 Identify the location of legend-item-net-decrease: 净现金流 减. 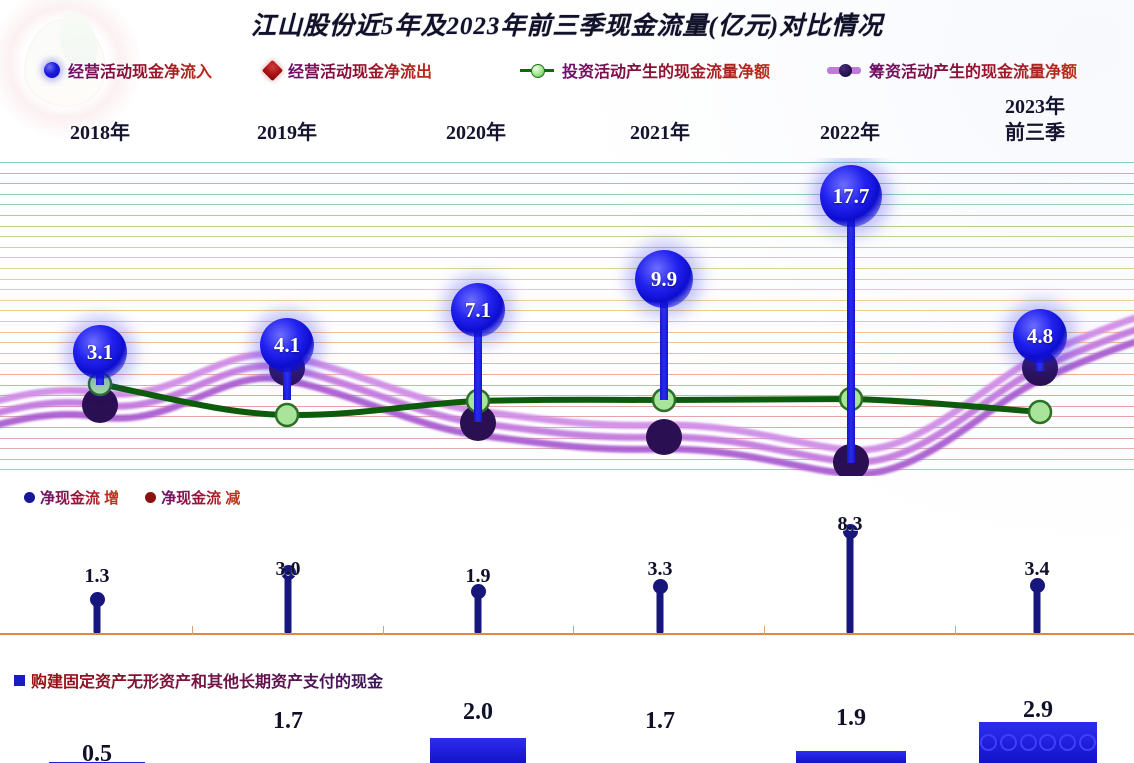
(192, 497).